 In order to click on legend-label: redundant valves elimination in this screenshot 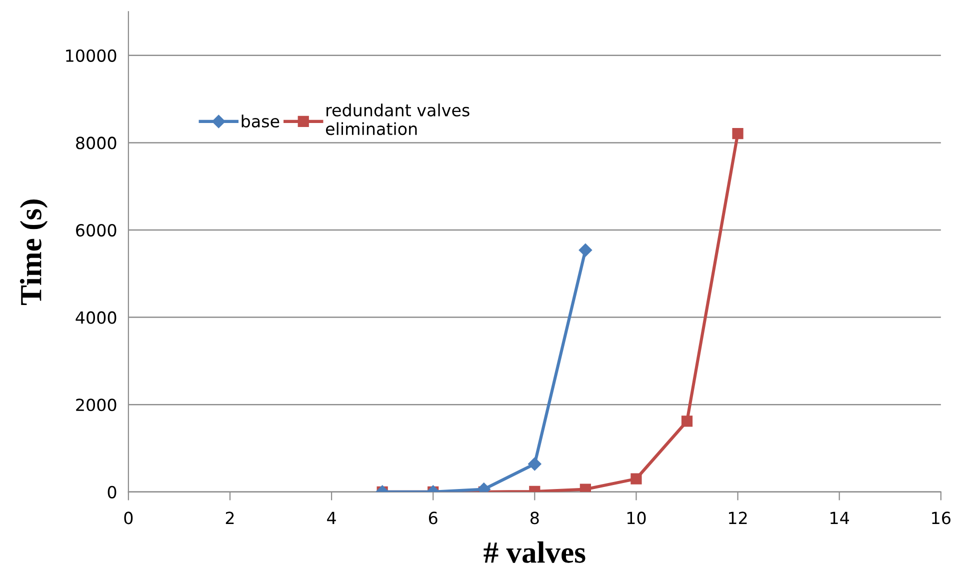, I will do `click(398, 120)`.